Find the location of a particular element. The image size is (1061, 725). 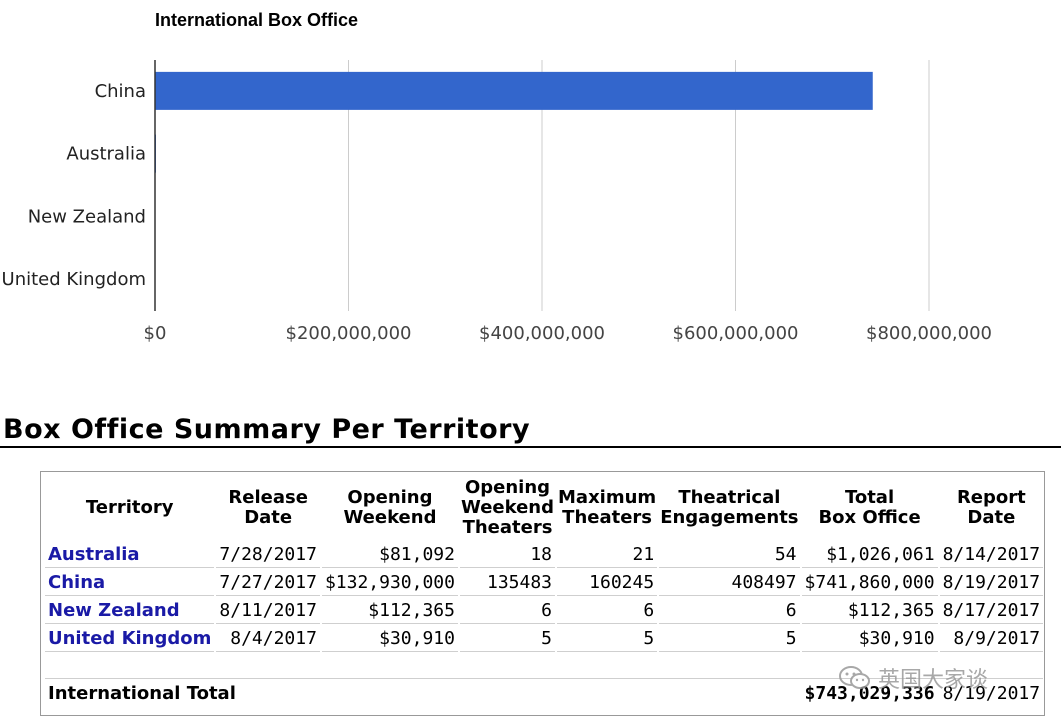

watermark-text: 英国大家谈 is located at coordinates (933, 680).